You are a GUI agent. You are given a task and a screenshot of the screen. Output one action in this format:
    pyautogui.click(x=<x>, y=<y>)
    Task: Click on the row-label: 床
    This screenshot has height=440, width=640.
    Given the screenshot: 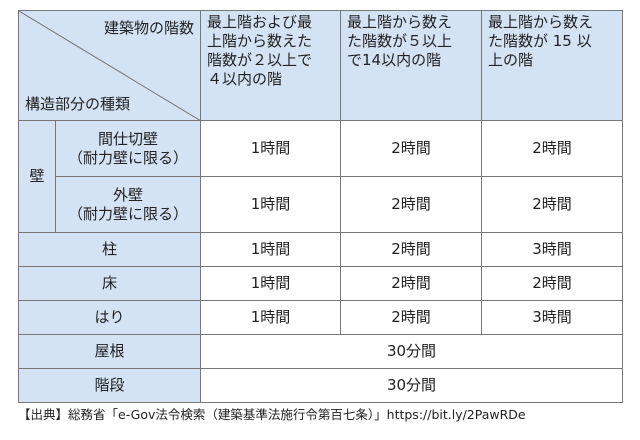 What is the action you would take?
    pyautogui.click(x=109, y=283)
    